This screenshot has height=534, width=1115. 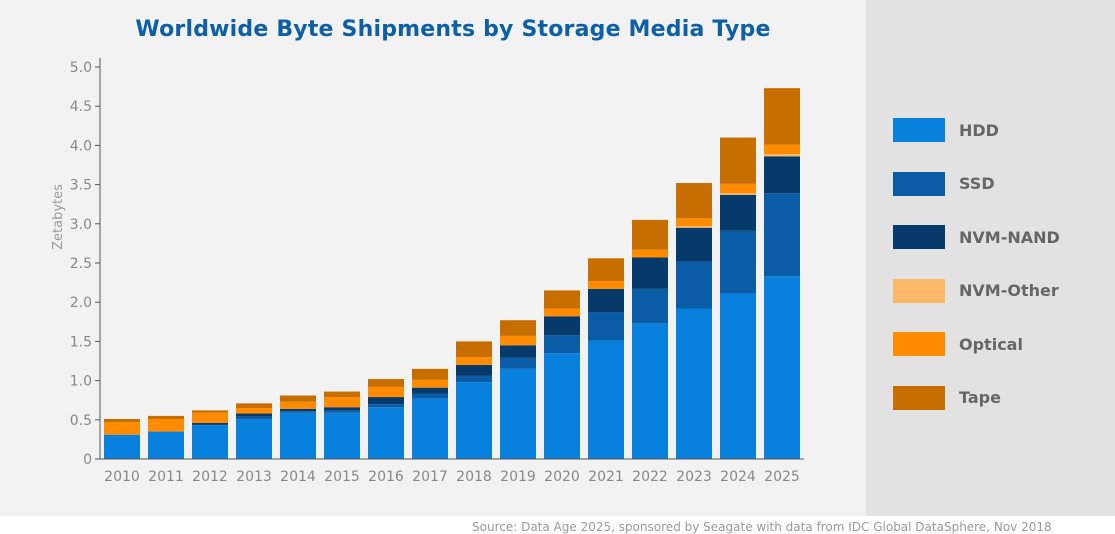 What do you see at coordinates (386, 477) in the screenshot?
I see `x-tick-label: 2016` at bounding box center [386, 477].